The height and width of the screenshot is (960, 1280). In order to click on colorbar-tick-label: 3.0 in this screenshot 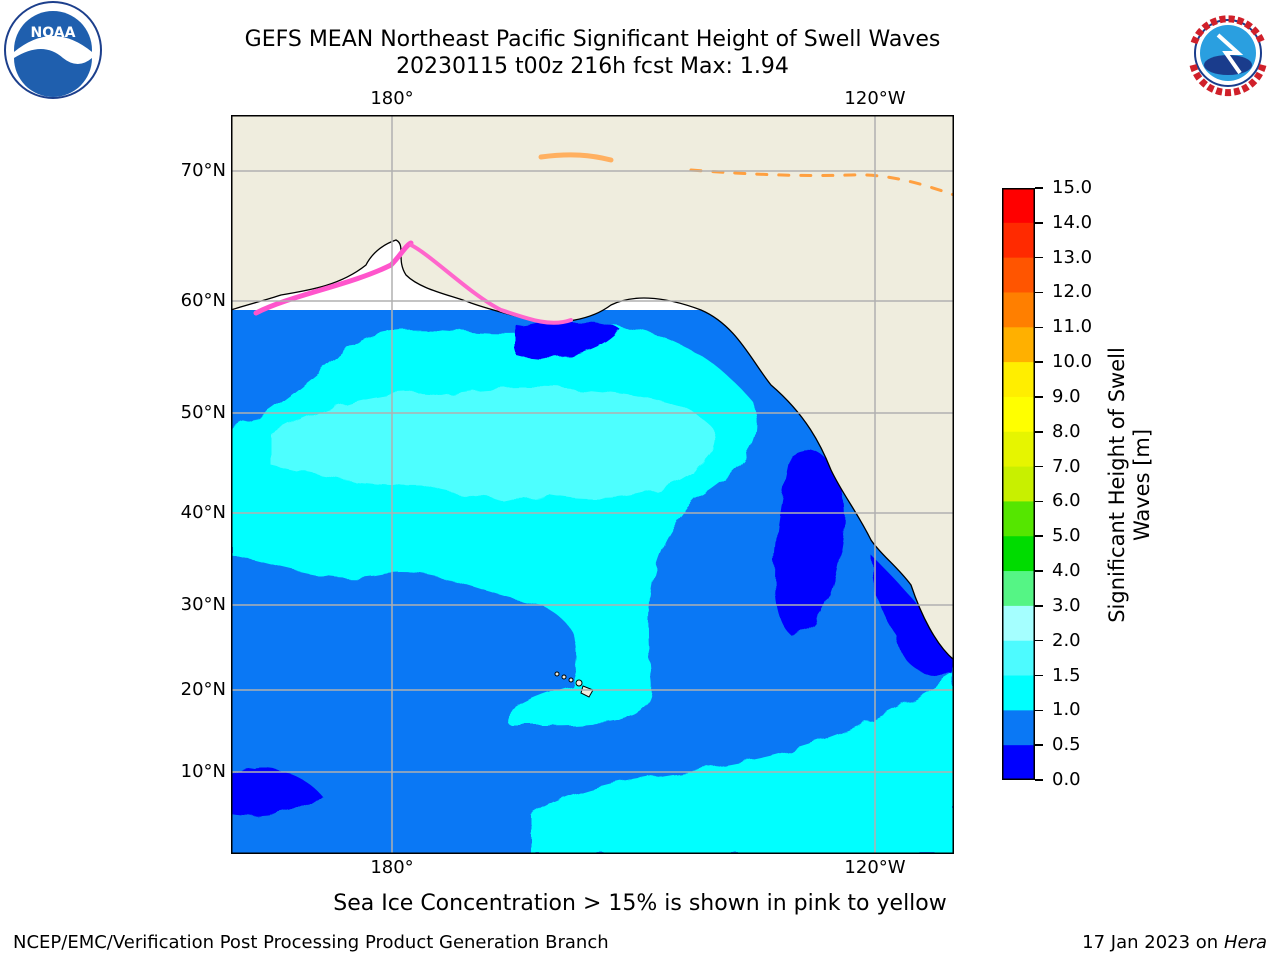, I will do `click(1066, 605)`.